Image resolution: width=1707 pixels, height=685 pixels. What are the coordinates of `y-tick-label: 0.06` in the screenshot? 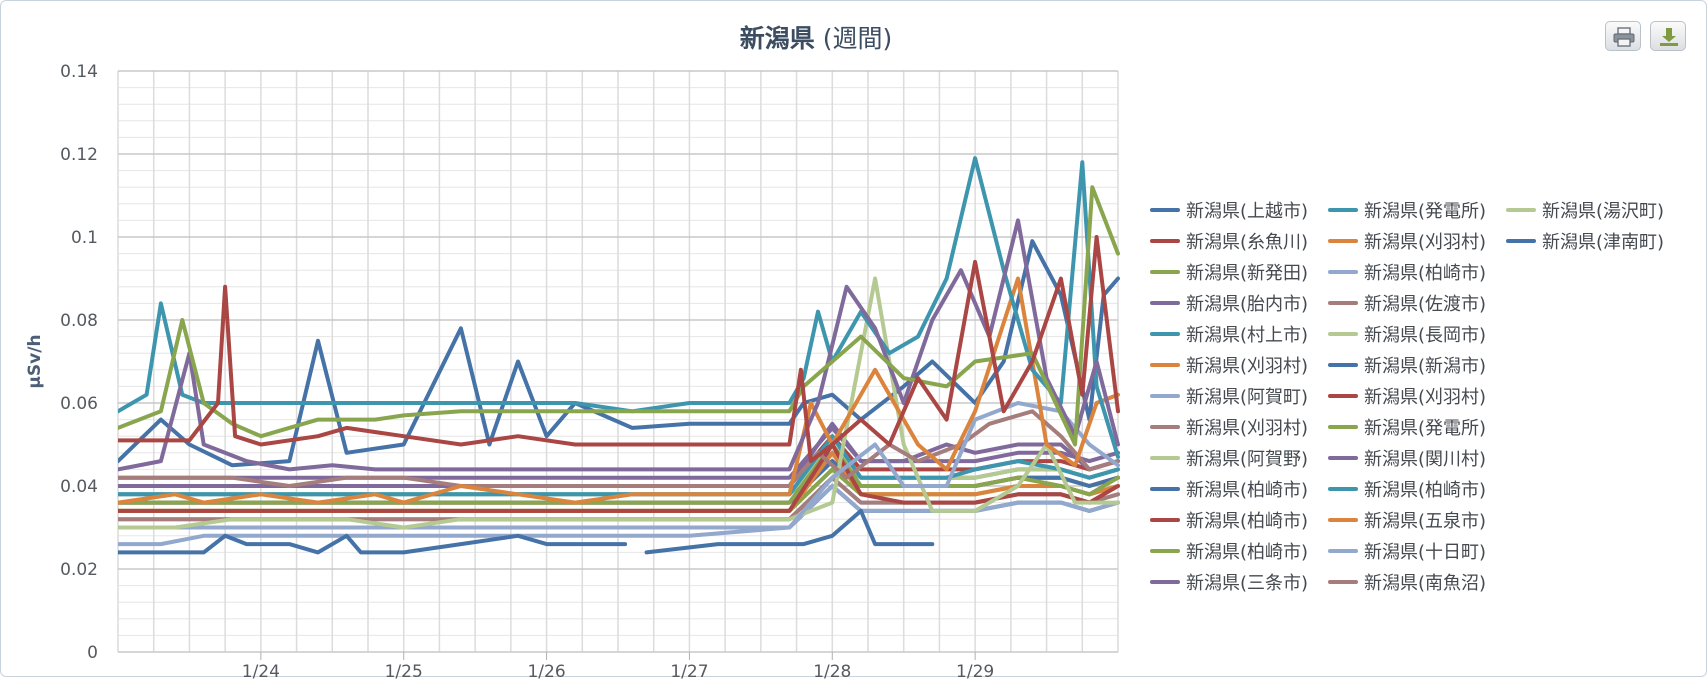 It's located at (79, 404).